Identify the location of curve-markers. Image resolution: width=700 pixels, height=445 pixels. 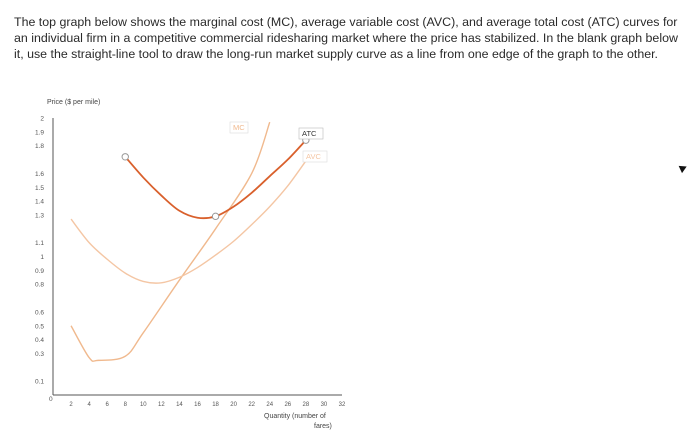
(215, 178).